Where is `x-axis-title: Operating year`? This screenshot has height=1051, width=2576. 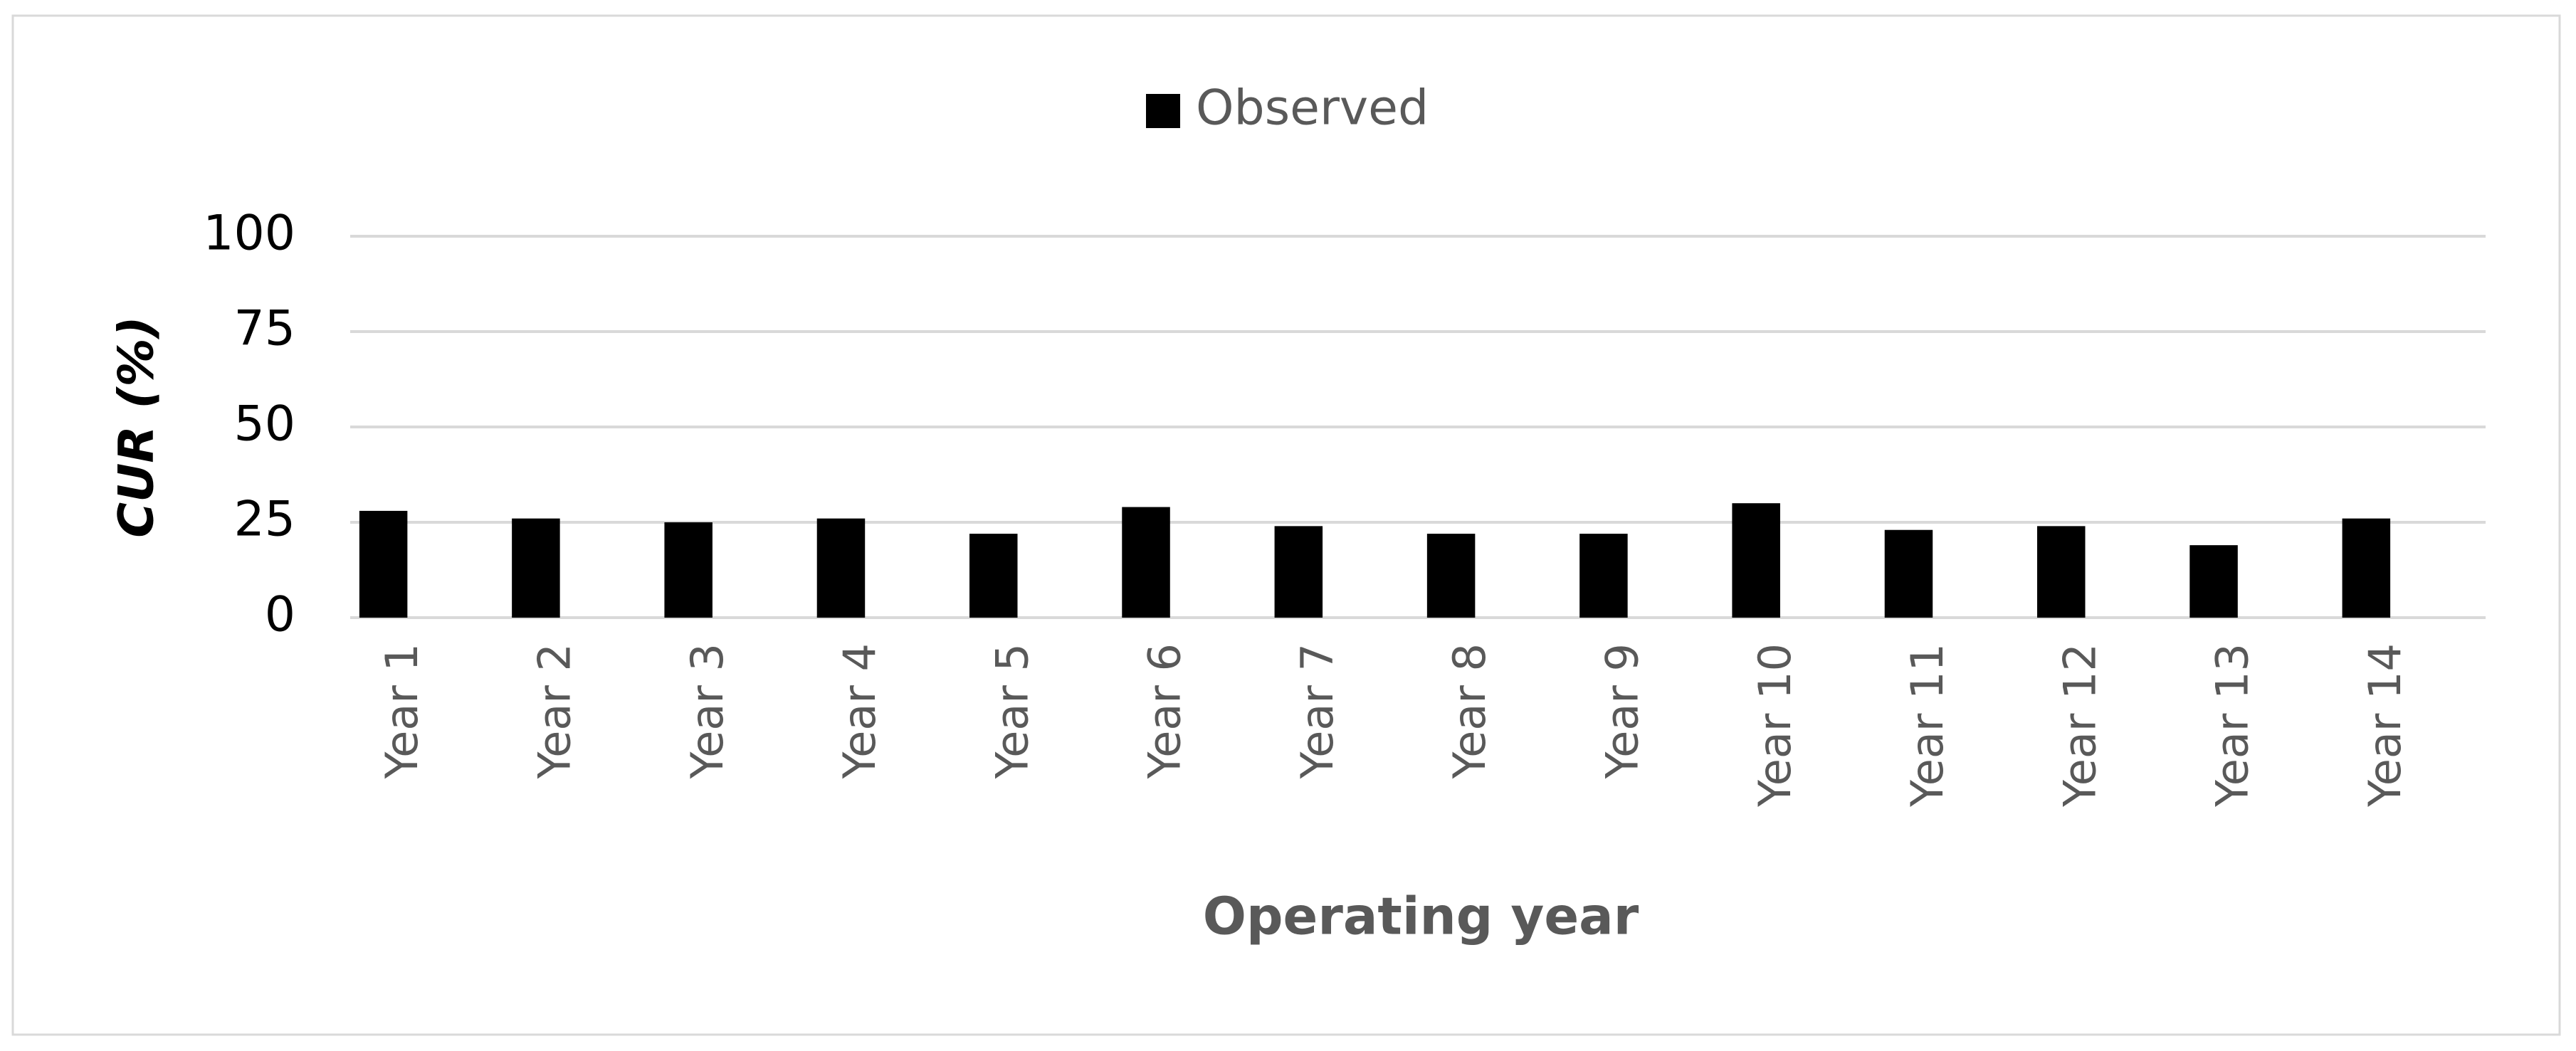
x-axis-title: Operating year is located at coordinates (1421, 916).